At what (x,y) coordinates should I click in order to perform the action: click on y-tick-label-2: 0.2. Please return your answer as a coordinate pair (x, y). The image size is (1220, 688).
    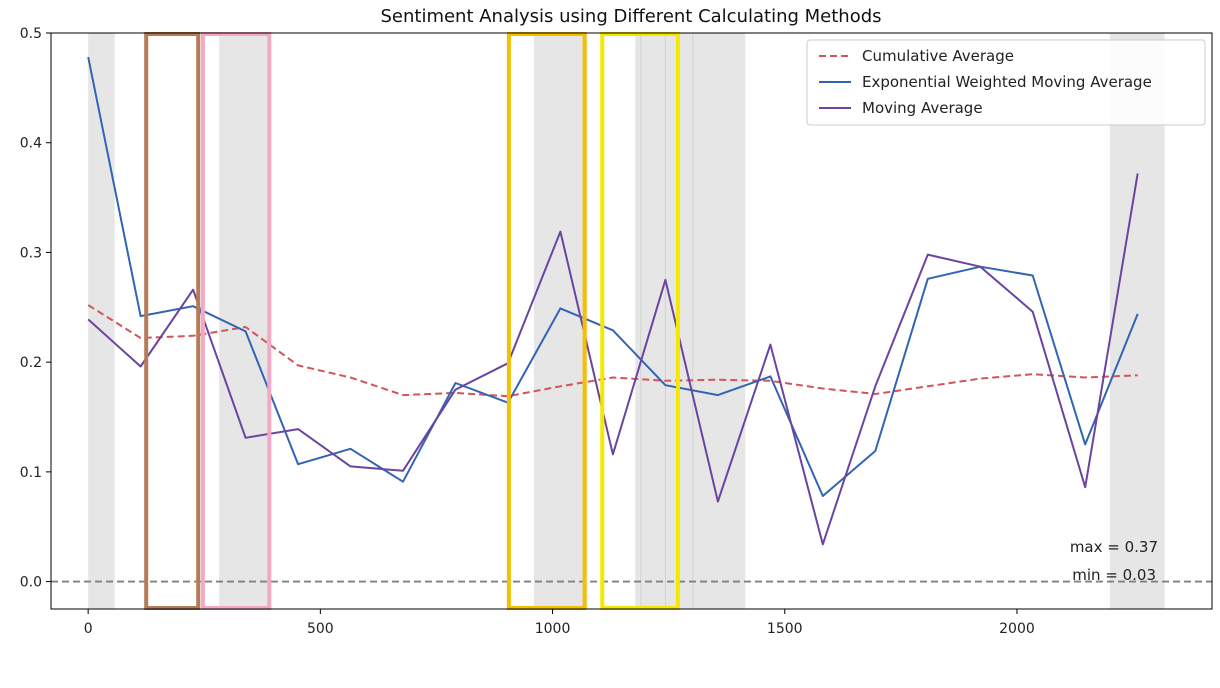
    Looking at the image, I should click on (31, 363).